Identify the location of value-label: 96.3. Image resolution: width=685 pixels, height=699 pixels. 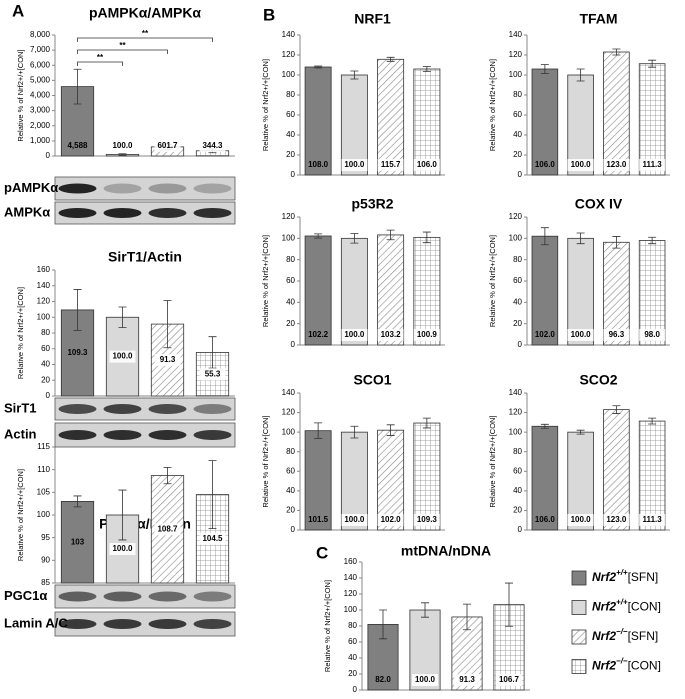
(617, 334).